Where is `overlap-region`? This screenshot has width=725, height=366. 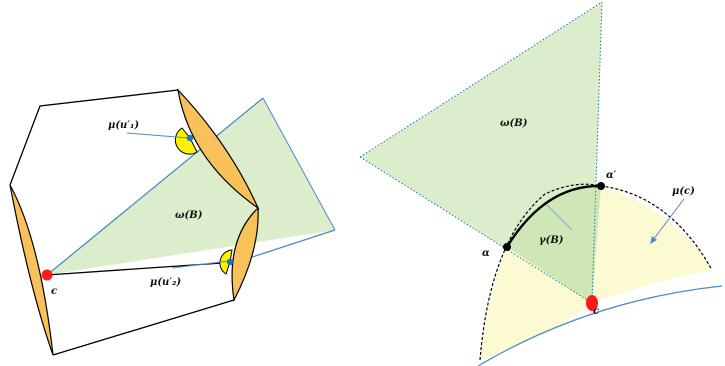 overlap-region is located at coordinates (554, 244).